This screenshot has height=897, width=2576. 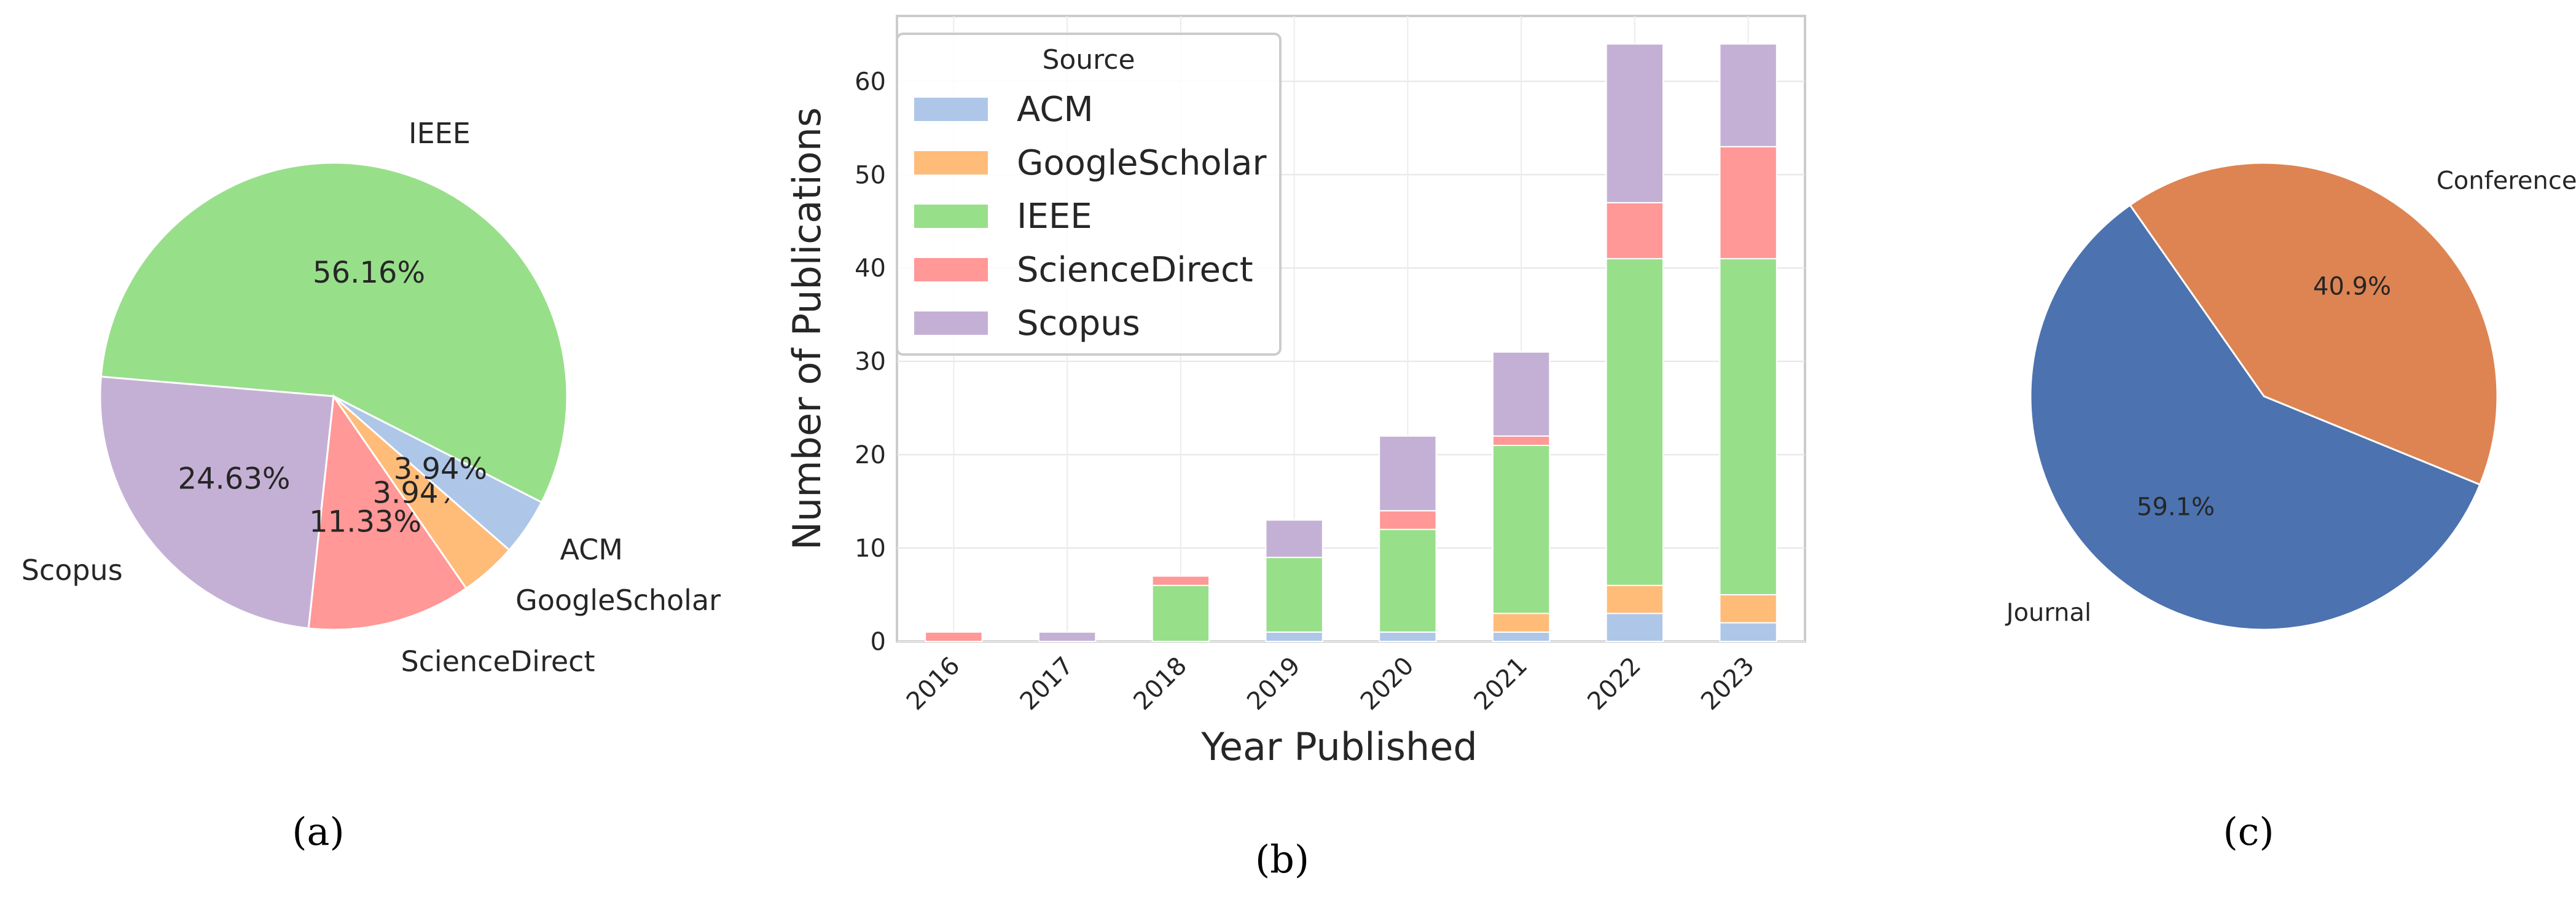 I want to click on bar-scopus-2017, so click(x=1067, y=637).